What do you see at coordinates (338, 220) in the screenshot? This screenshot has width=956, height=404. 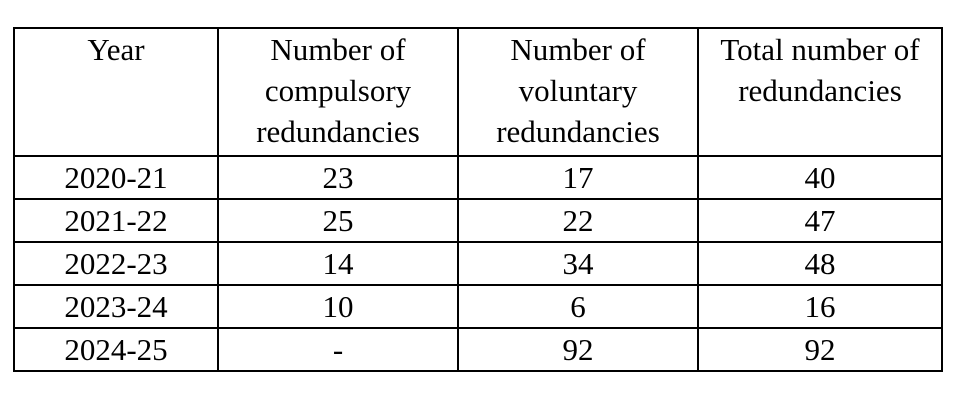 I see `value-cell: 25` at bounding box center [338, 220].